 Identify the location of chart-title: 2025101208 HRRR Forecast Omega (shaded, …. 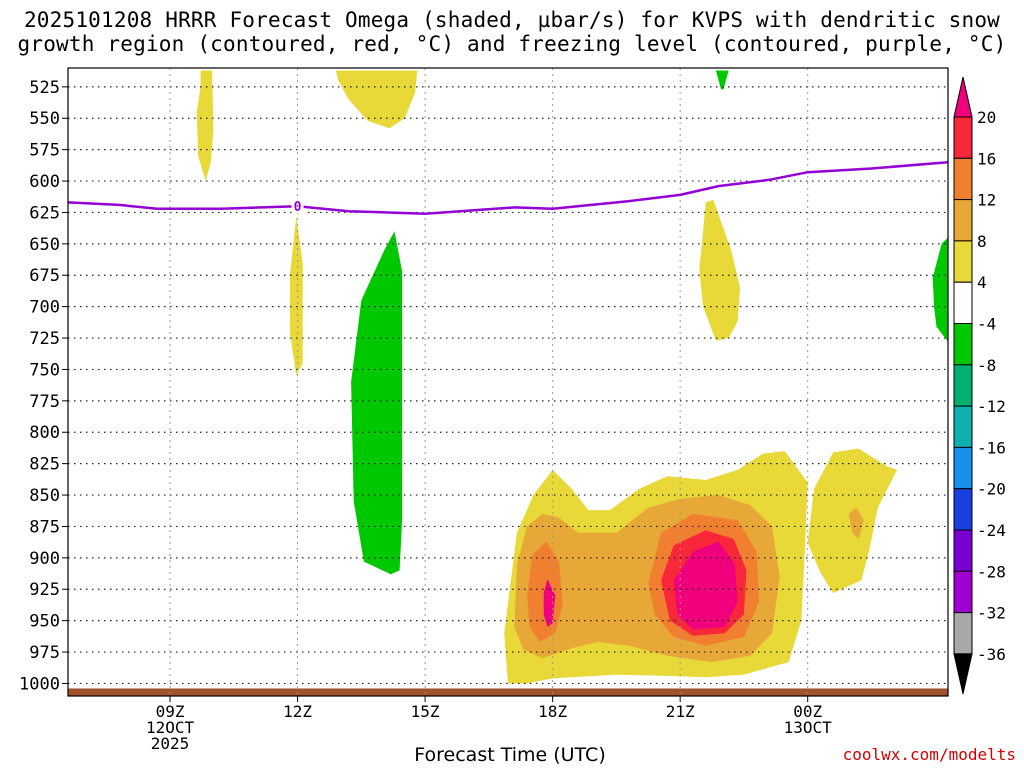
(512, 32).